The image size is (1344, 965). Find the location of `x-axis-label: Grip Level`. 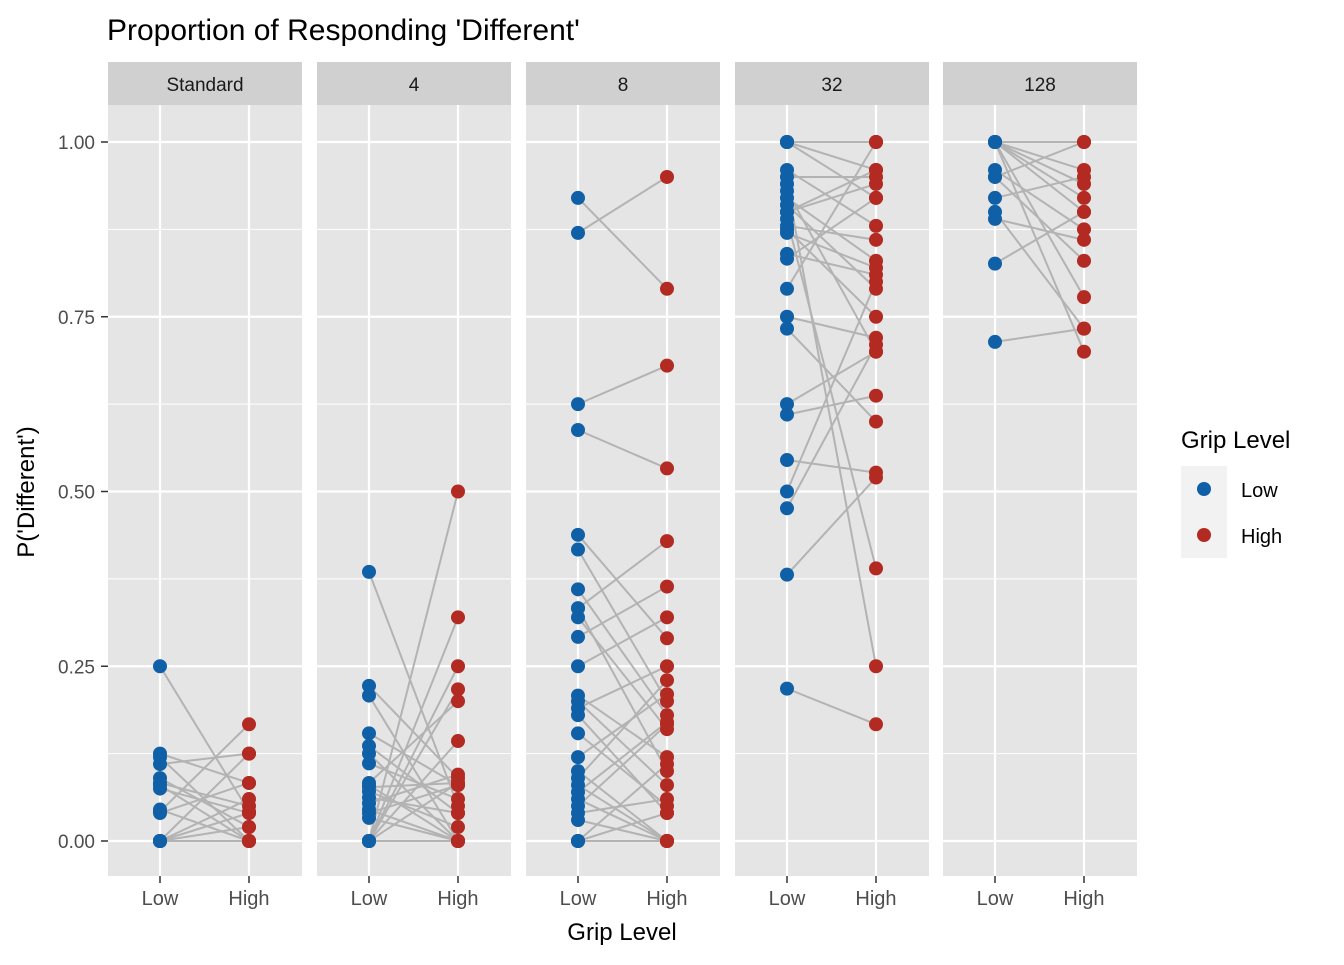

x-axis-label: Grip Level is located at coordinates (621, 932).